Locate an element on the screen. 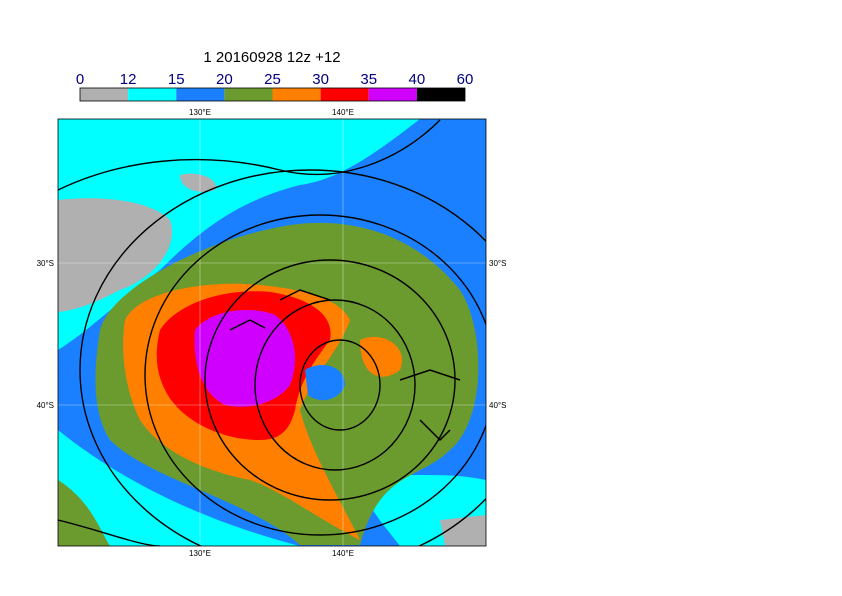  colorbar-frame is located at coordinates (272, 94).